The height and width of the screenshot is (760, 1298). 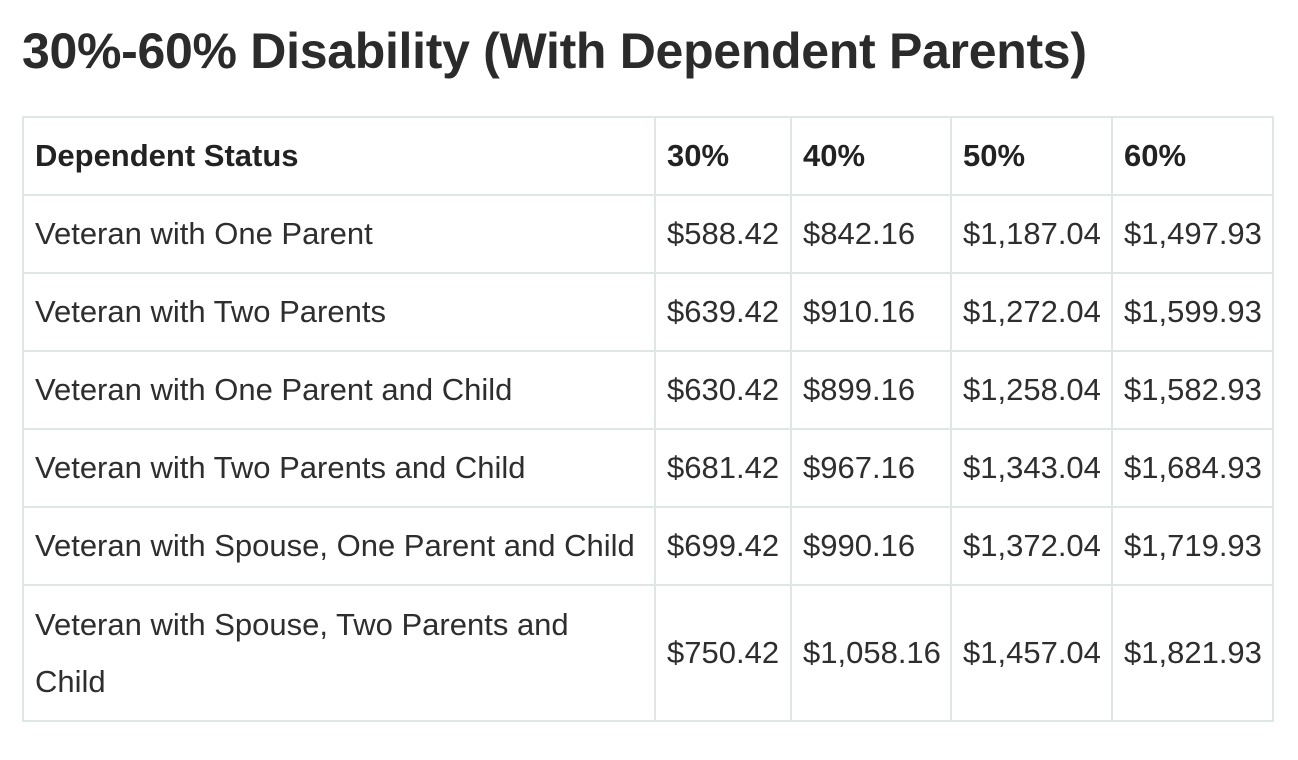 I want to click on rate-40-cell: $1,058.16, so click(x=871, y=653).